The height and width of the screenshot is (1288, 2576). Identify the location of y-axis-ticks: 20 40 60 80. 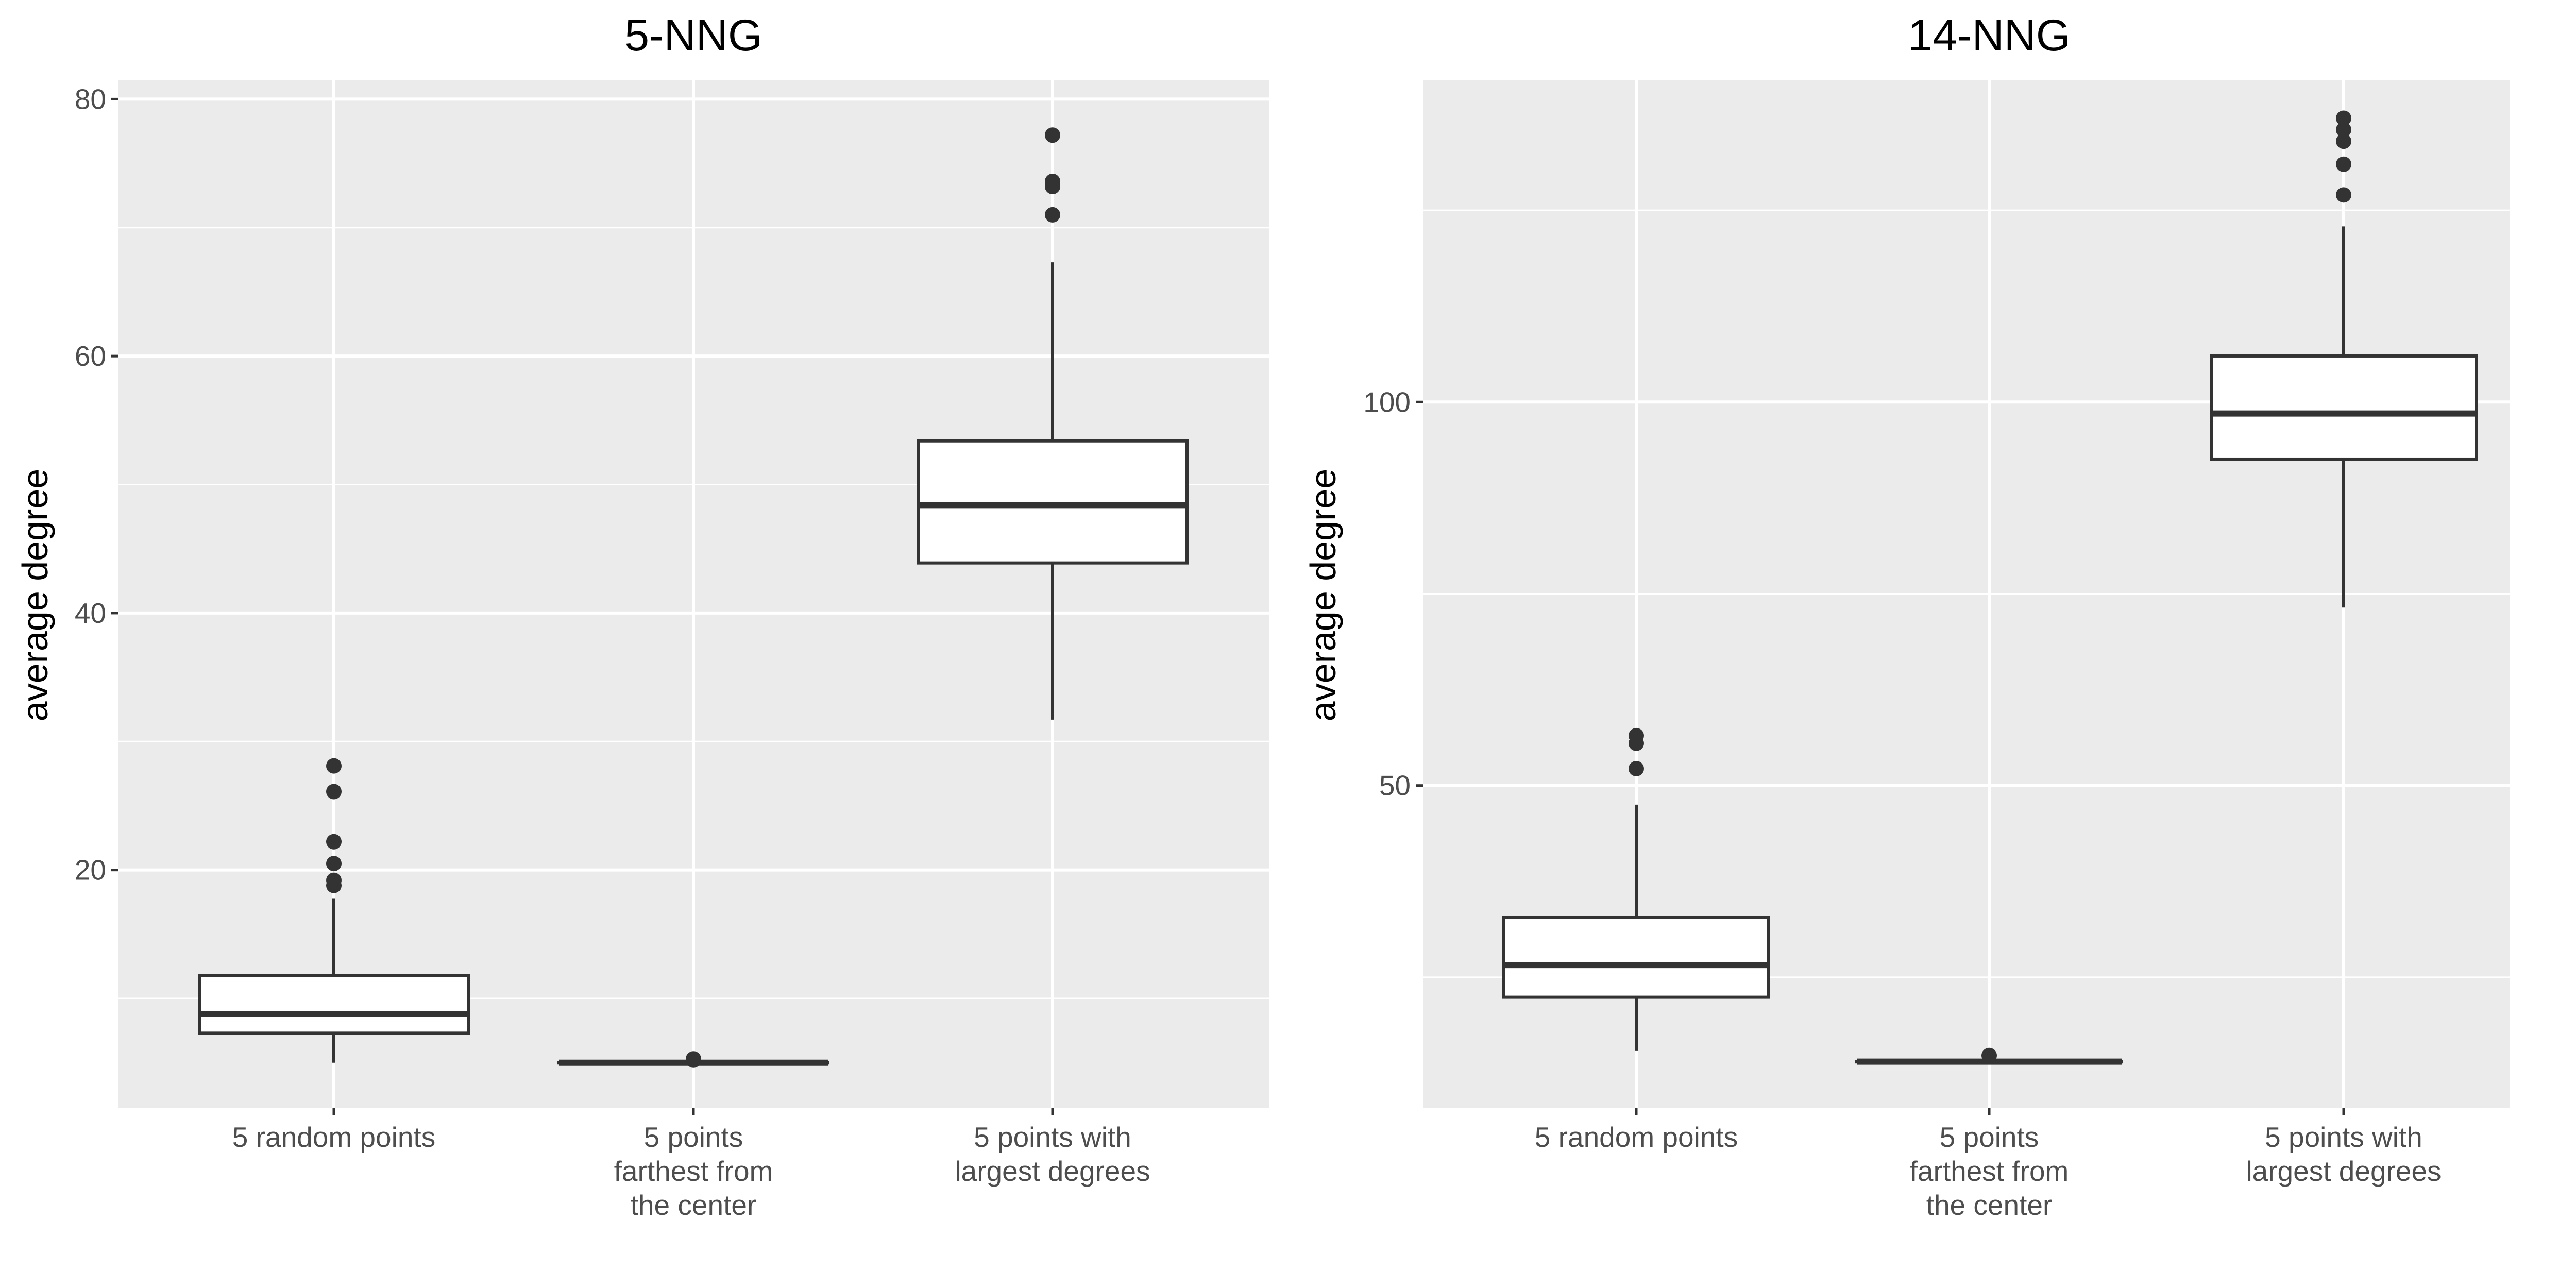
(96, 485).